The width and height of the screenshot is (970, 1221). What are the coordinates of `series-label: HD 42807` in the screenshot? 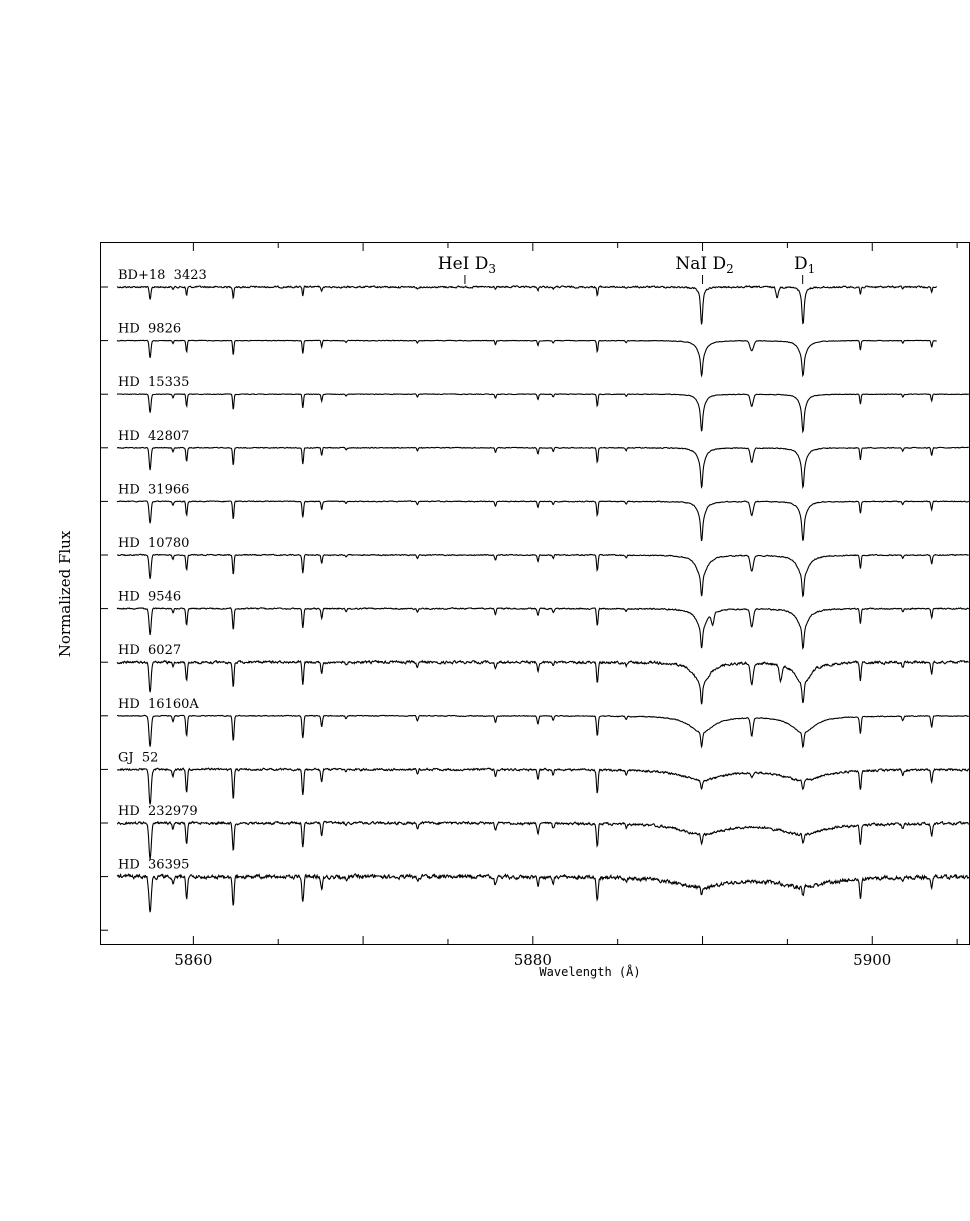 It's located at (153, 436).